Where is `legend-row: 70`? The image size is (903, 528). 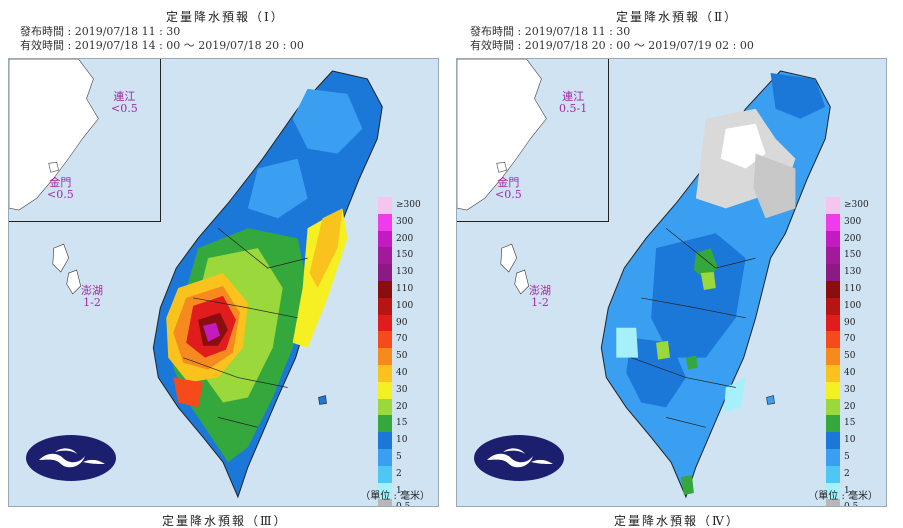
legend-row: 70 is located at coordinates (402, 340).